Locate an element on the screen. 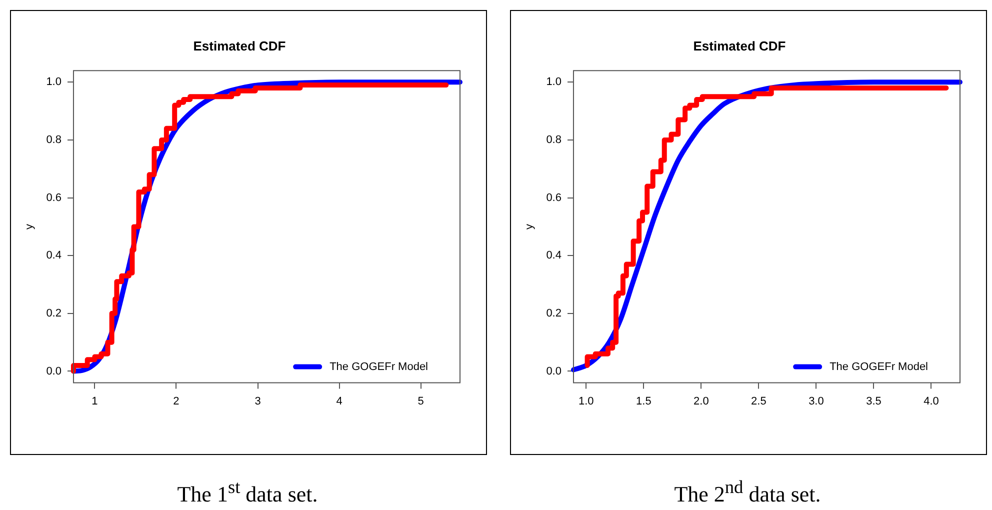 This screenshot has height=510, width=992. x-tick-label: 3.5 is located at coordinates (874, 401).